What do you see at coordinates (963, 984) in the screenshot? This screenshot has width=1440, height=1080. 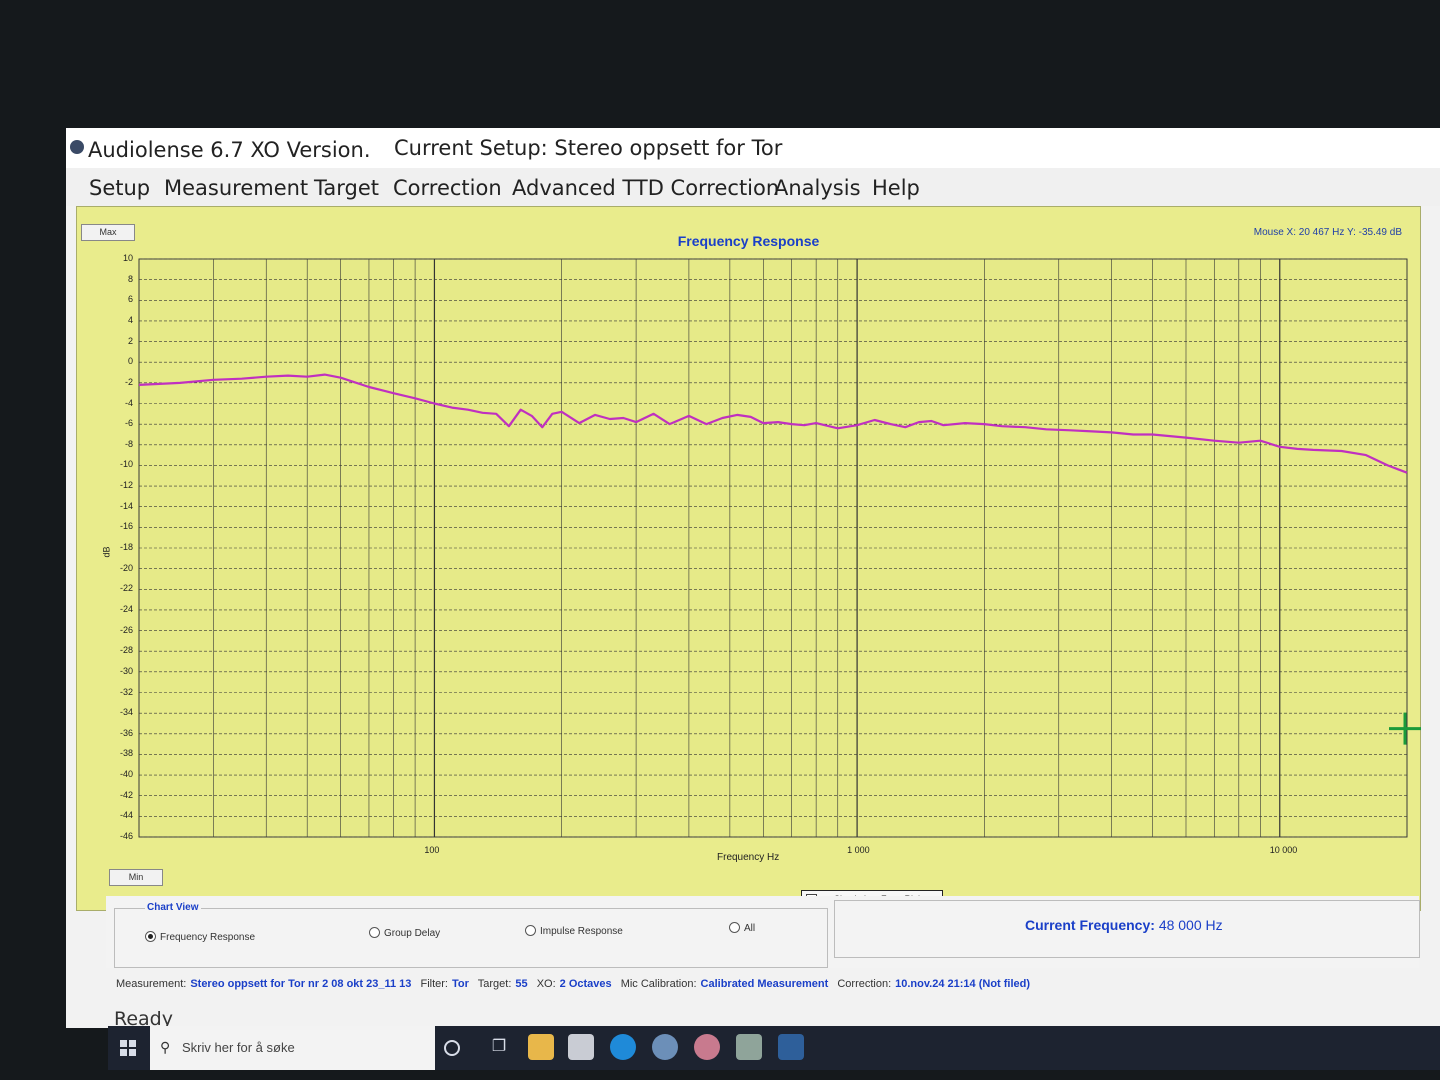 I see `status-correction-value: 10.nov.24 21:14 (Not filed)` at bounding box center [963, 984].